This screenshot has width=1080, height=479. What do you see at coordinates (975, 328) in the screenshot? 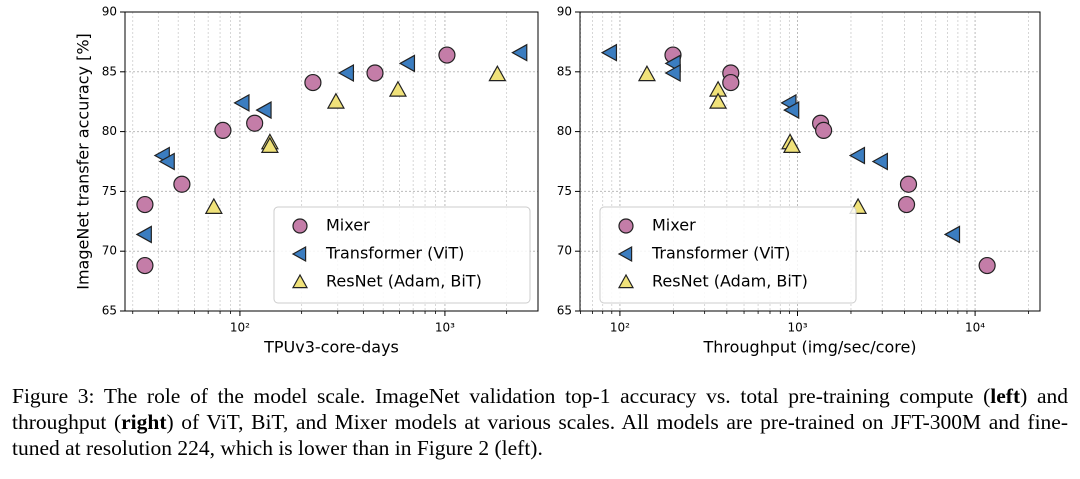
I see `x-tick-label: 10⁴` at bounding box center [975, 328].